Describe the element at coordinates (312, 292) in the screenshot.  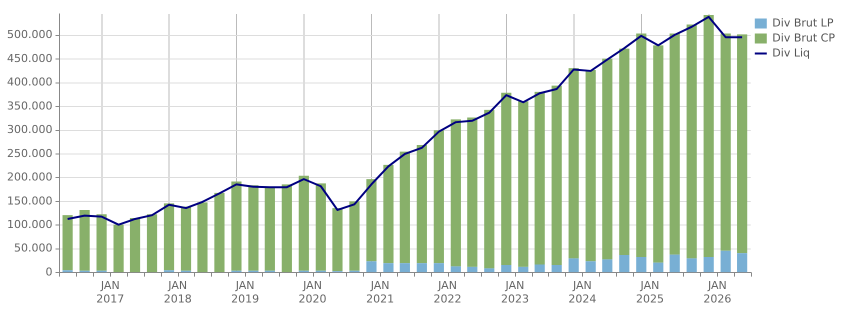
I see `x-tick-label: JAN 2020` at that location.